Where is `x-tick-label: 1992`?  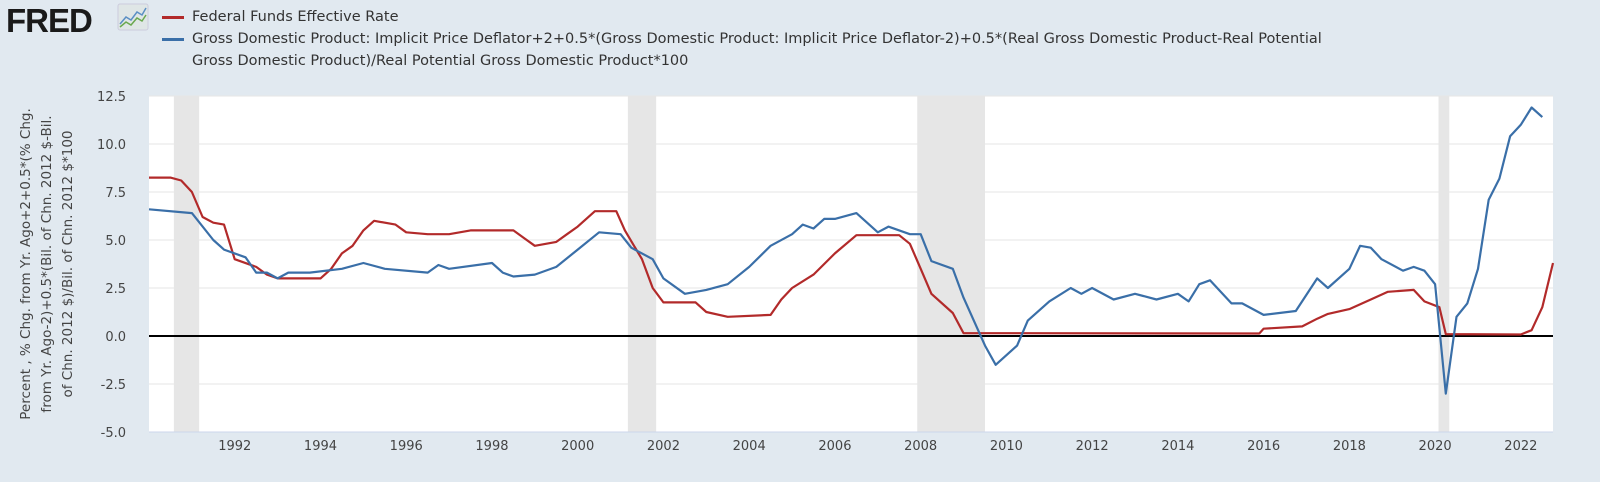 x-tick-label: 1992 is located at coordinates (234, 446).